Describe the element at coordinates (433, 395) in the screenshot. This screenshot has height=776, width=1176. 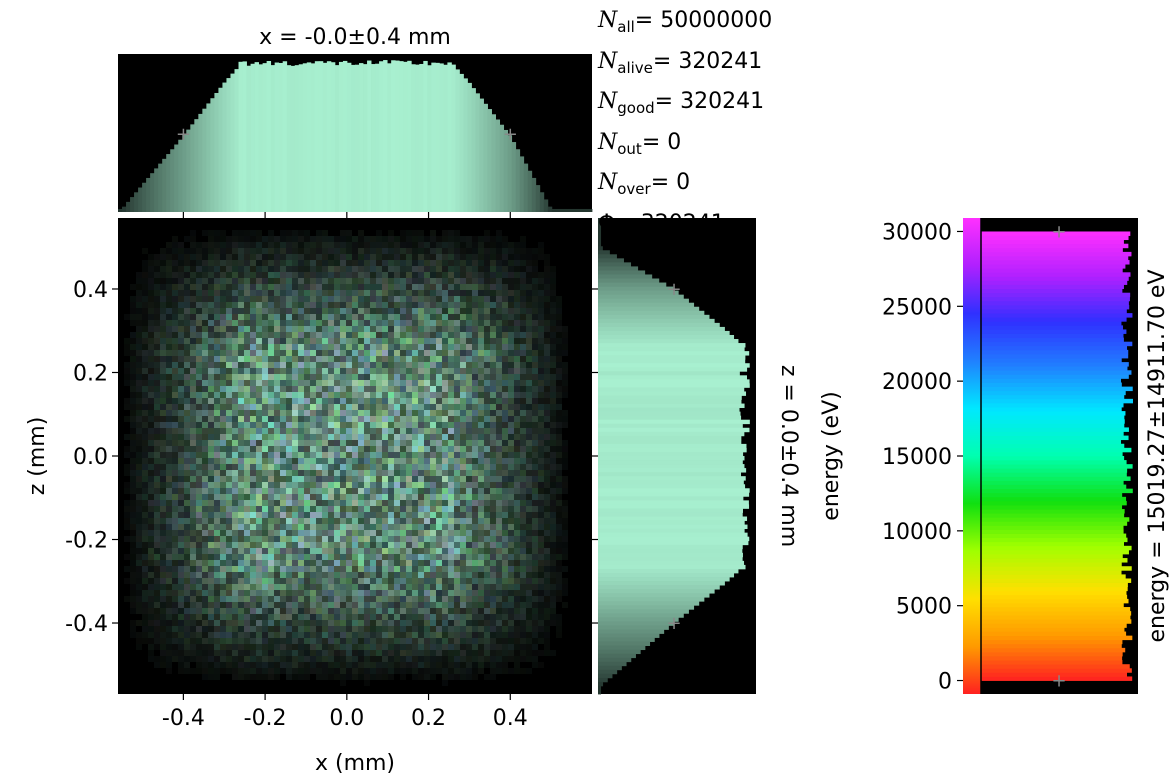
I see `heatmap-cell-1914` at that location.